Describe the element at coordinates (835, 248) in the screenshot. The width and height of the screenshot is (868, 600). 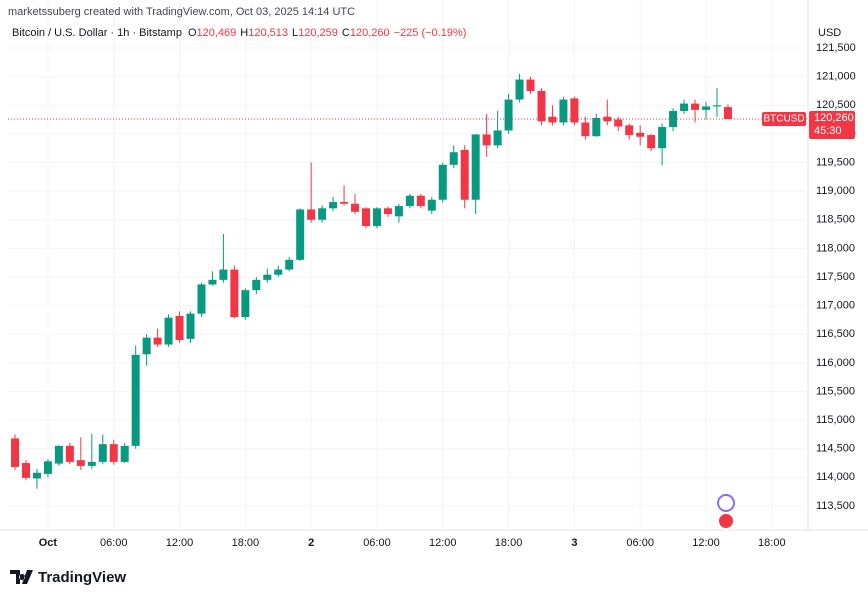
I see `y-tick-label: 118,000` at that location.